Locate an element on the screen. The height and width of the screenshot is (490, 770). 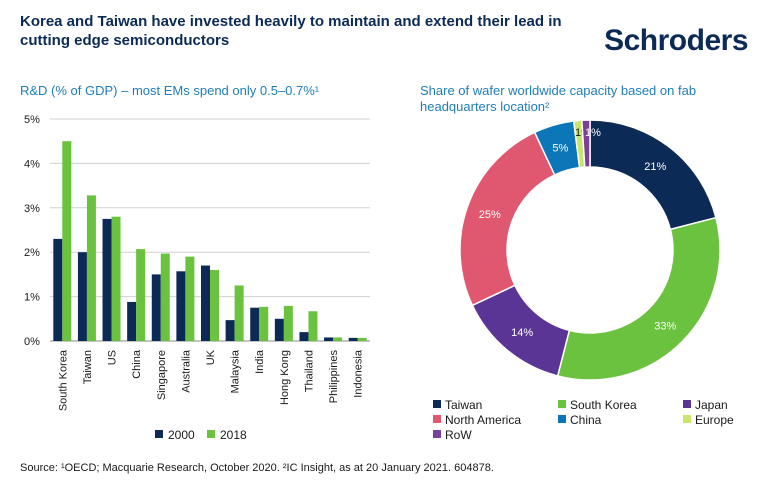
x-tick-label: US is located at coordinates (113, 357).